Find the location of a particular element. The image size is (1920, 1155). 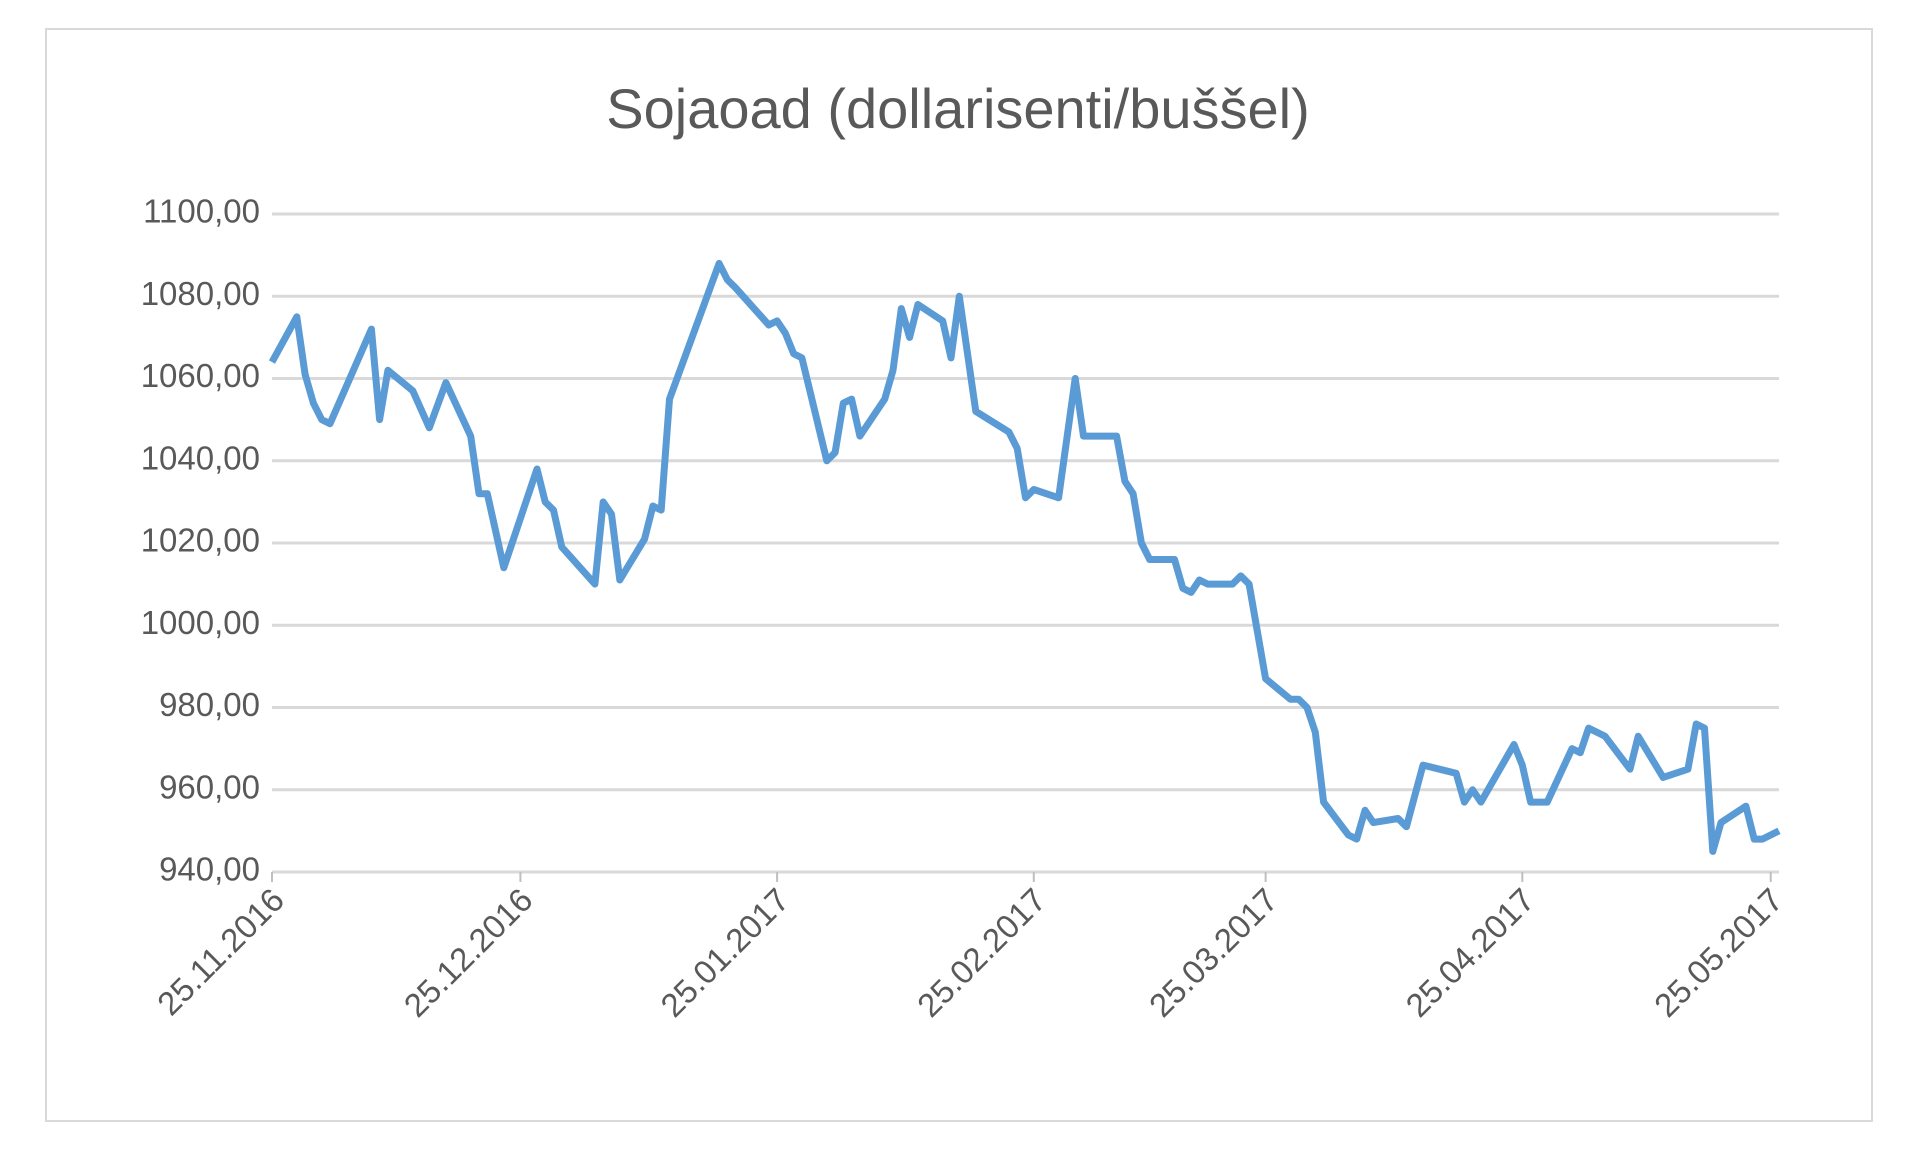

y-tick-label: 1040,00 is located at coordinates (200, 457).